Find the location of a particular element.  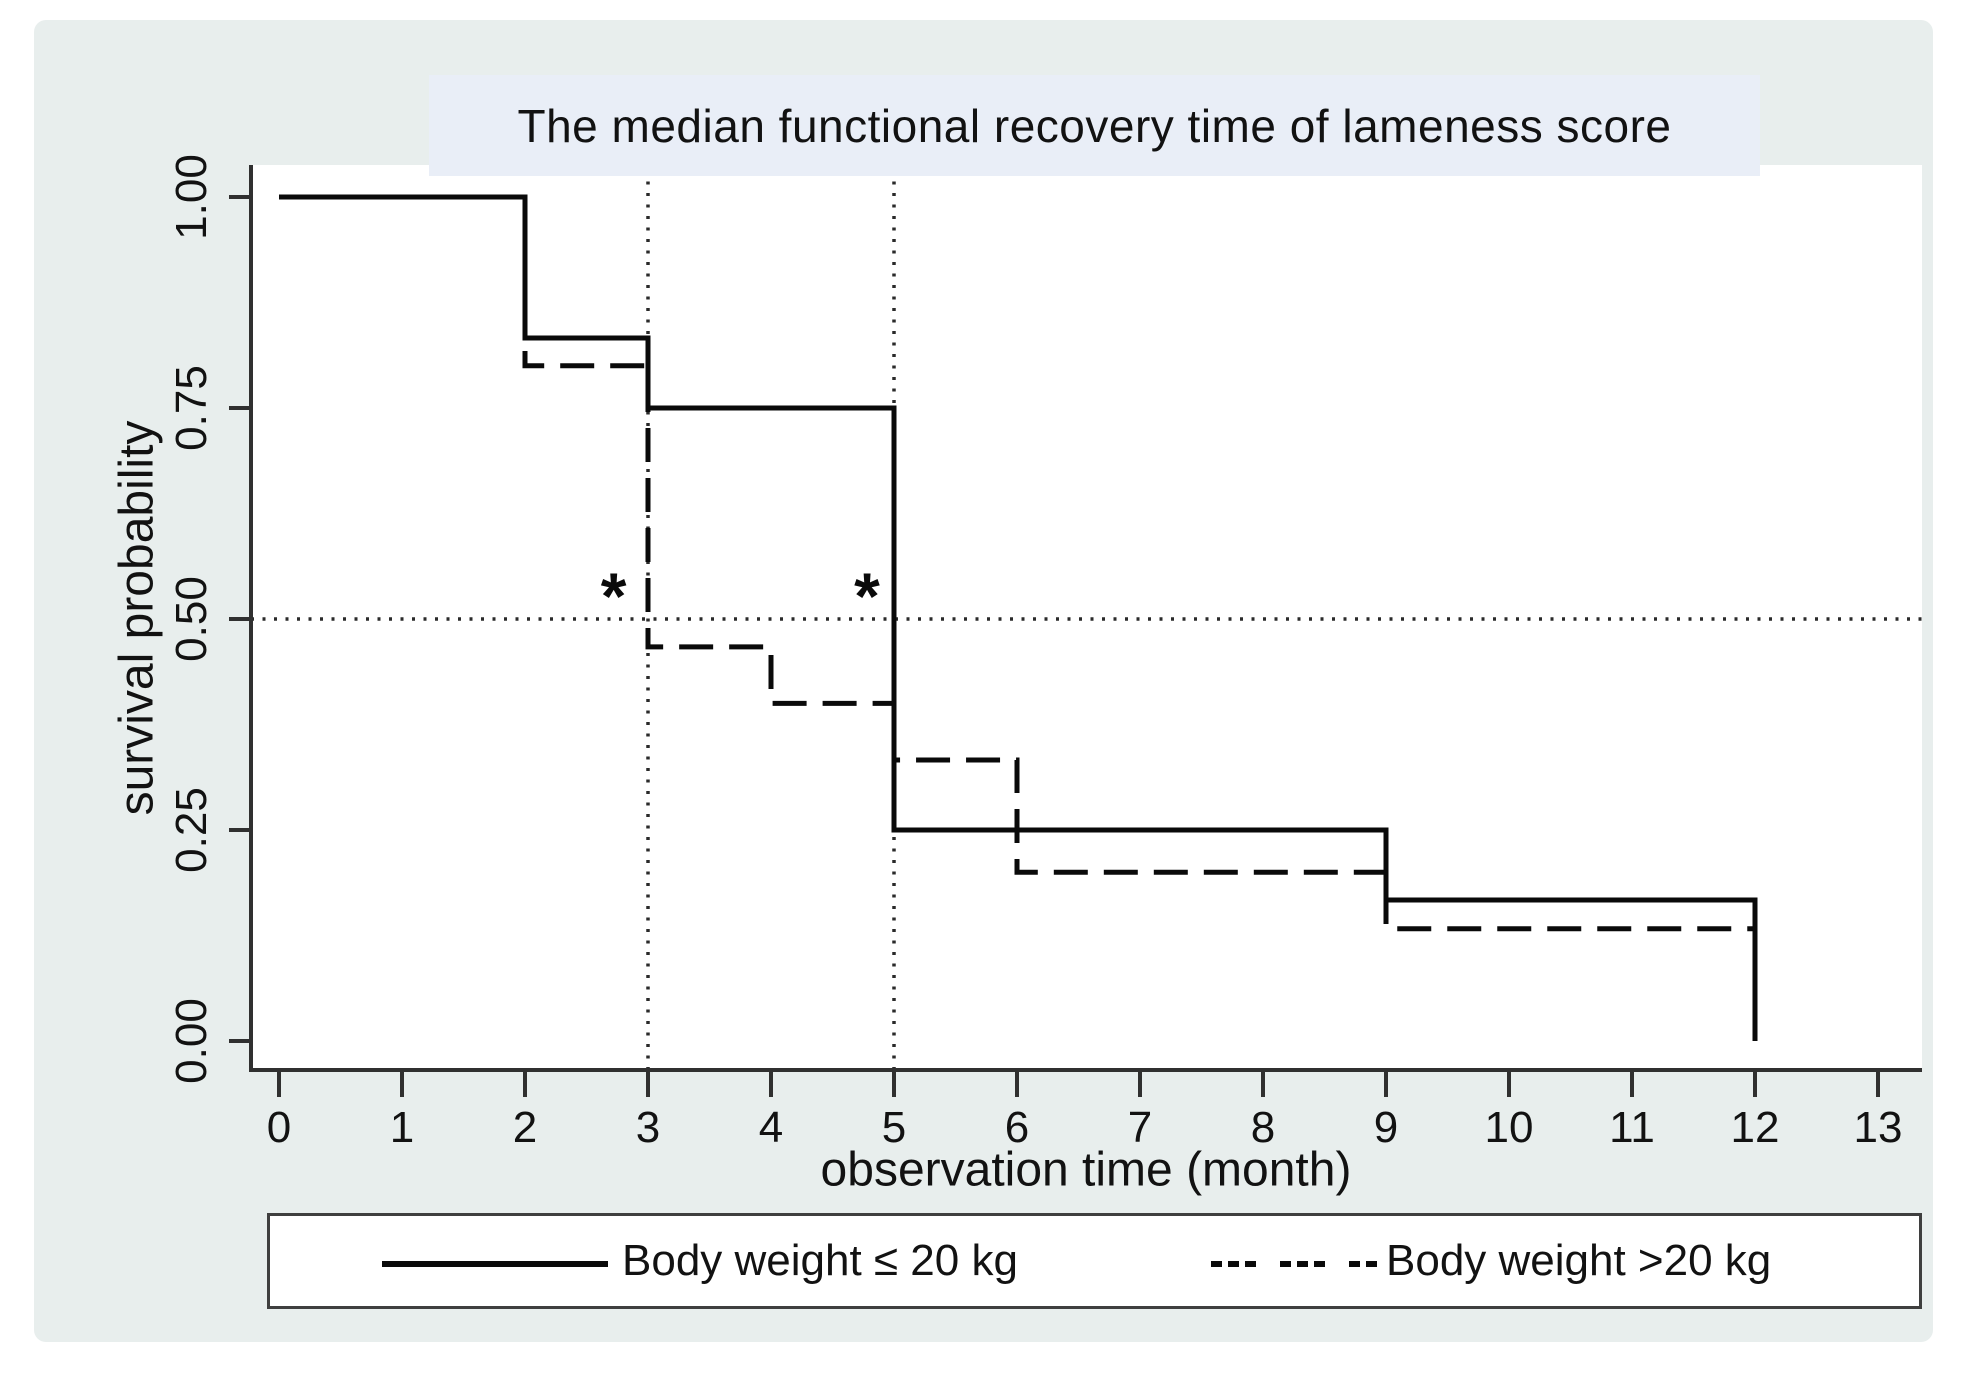

legend-label-under-20kg: Body weight ≤ 20 kg is located at coordinates (820, 1260).